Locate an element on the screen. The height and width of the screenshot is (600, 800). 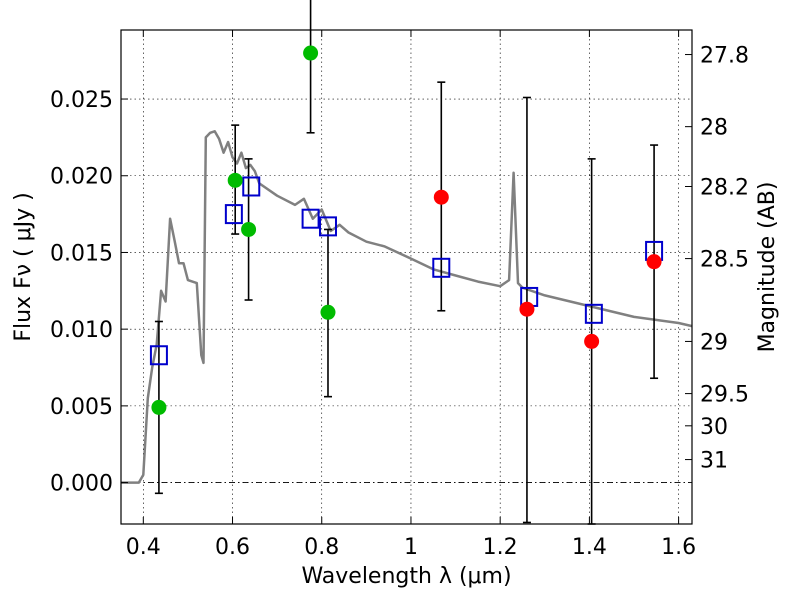
y-tick-label: 0.025 is located at coordinates (81, 100).